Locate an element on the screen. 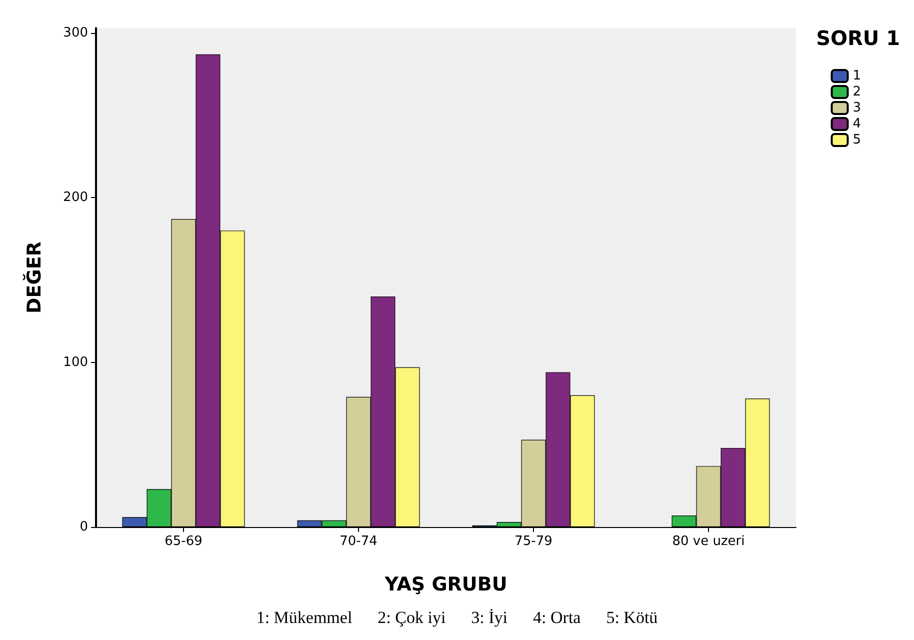 This screenshot has height=640, width=914. x-tick-label: 75-79 is located at coordinates (533, 541).